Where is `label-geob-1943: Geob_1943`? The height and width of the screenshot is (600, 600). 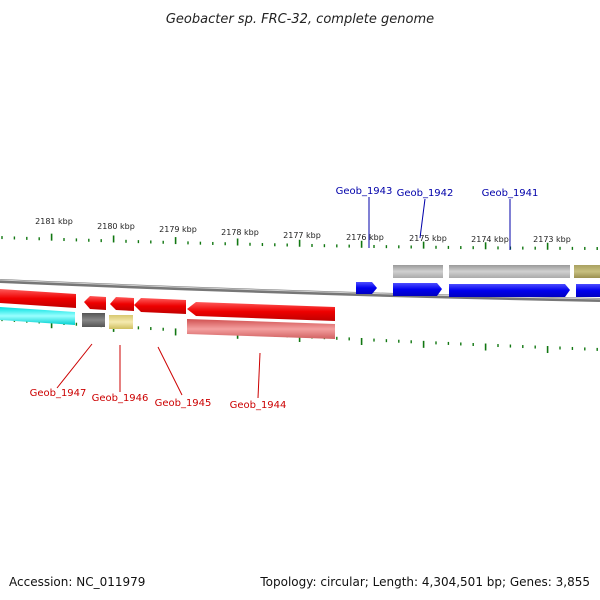 label-geob-1943: Geob_1943 is located at coordinates (364, 191).